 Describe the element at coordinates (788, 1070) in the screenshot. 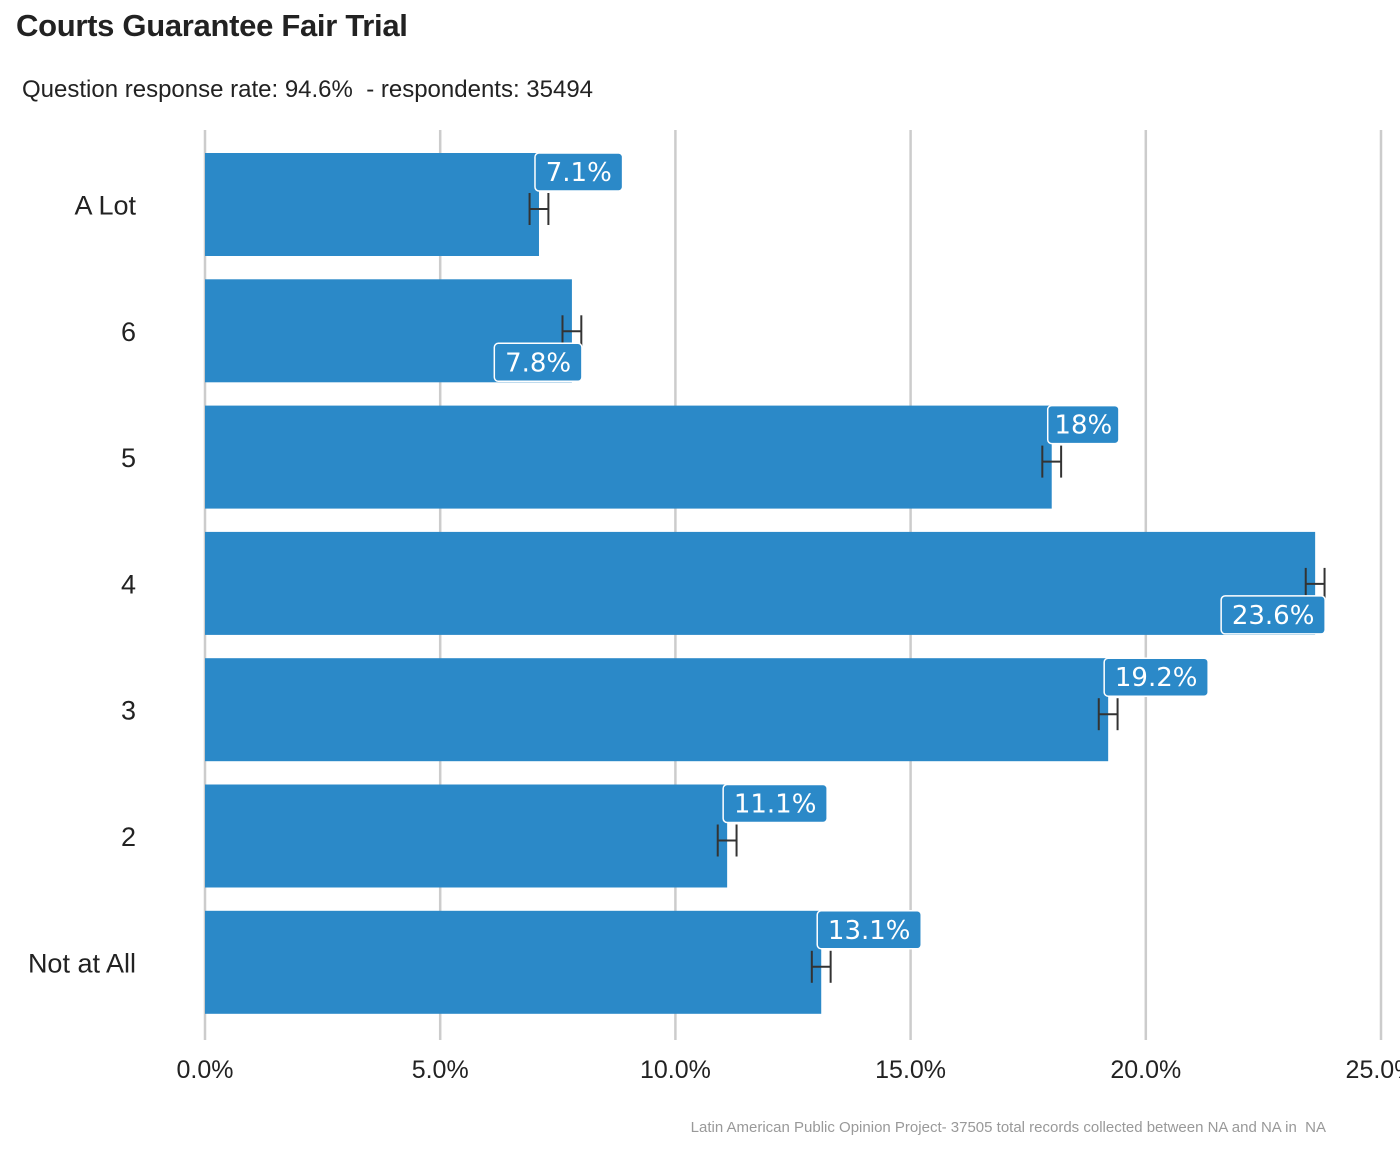

I see `x-axis-tick-labels: 0.0% 5.0% 10.0% 15.0% 20.0% 25.0%` at that location.